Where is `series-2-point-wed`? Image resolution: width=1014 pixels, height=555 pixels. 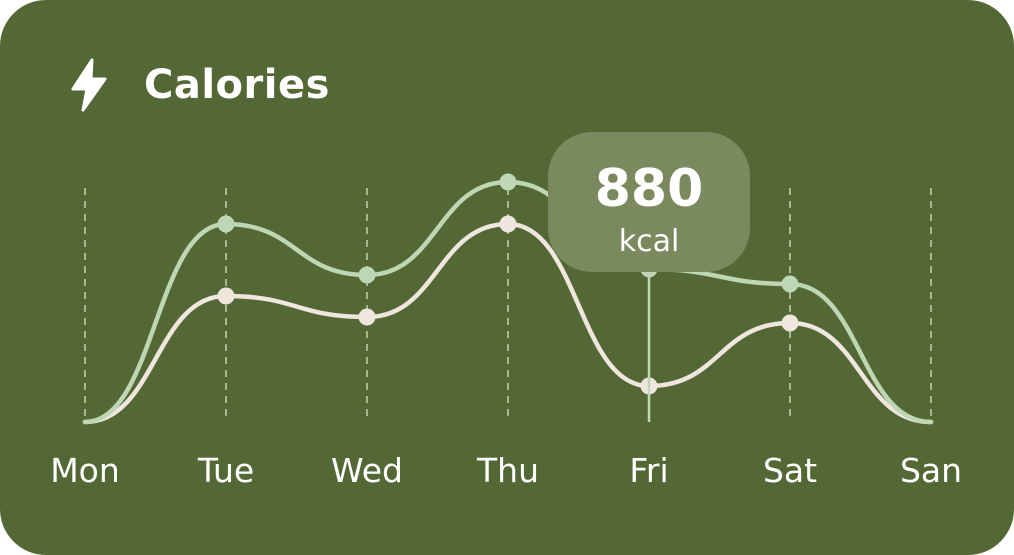
series-2-point-wed is located at coordinates (367, 317).